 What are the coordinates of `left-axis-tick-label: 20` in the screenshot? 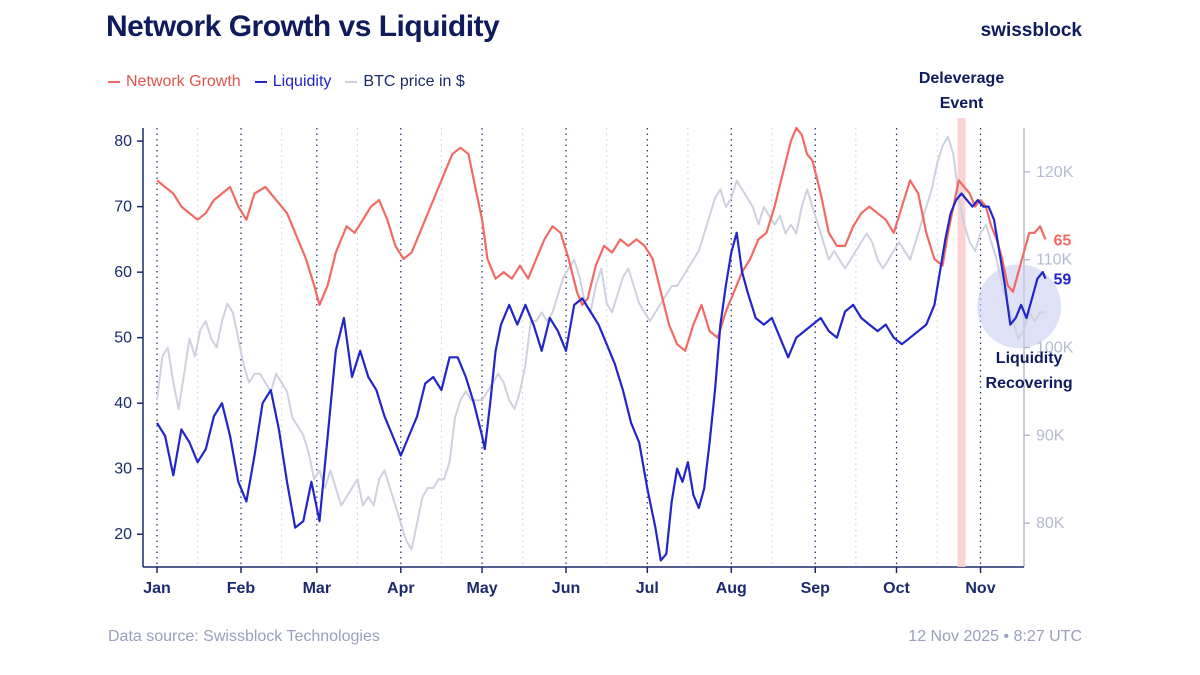 It's located at (123, 534).